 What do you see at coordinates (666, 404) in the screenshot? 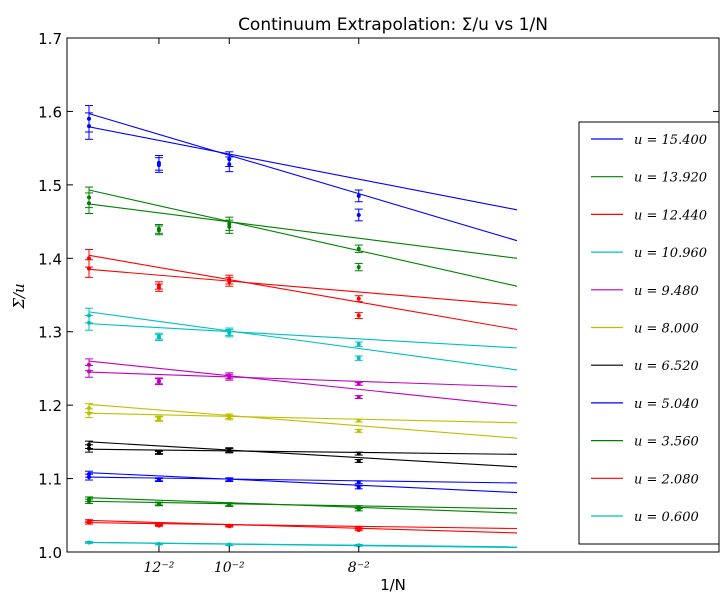
I see `legend-label: u = 5.040` at bounding box center [666, 404].